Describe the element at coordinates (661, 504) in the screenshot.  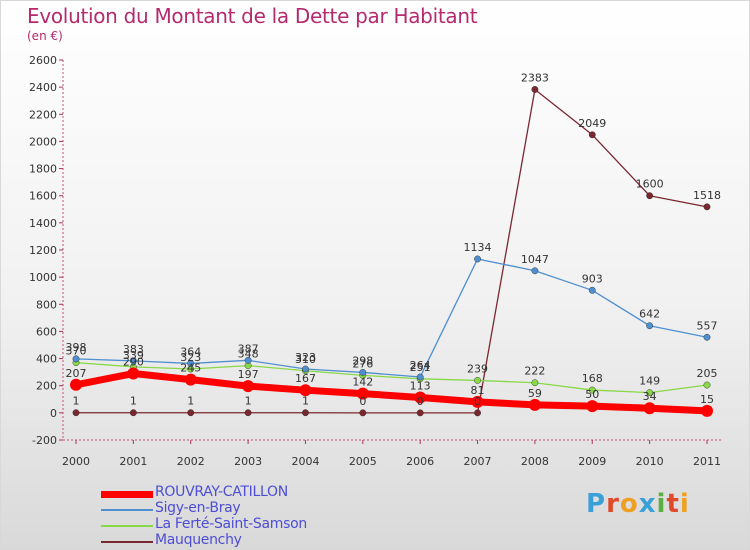
I see `logo-letter: i` at that location.